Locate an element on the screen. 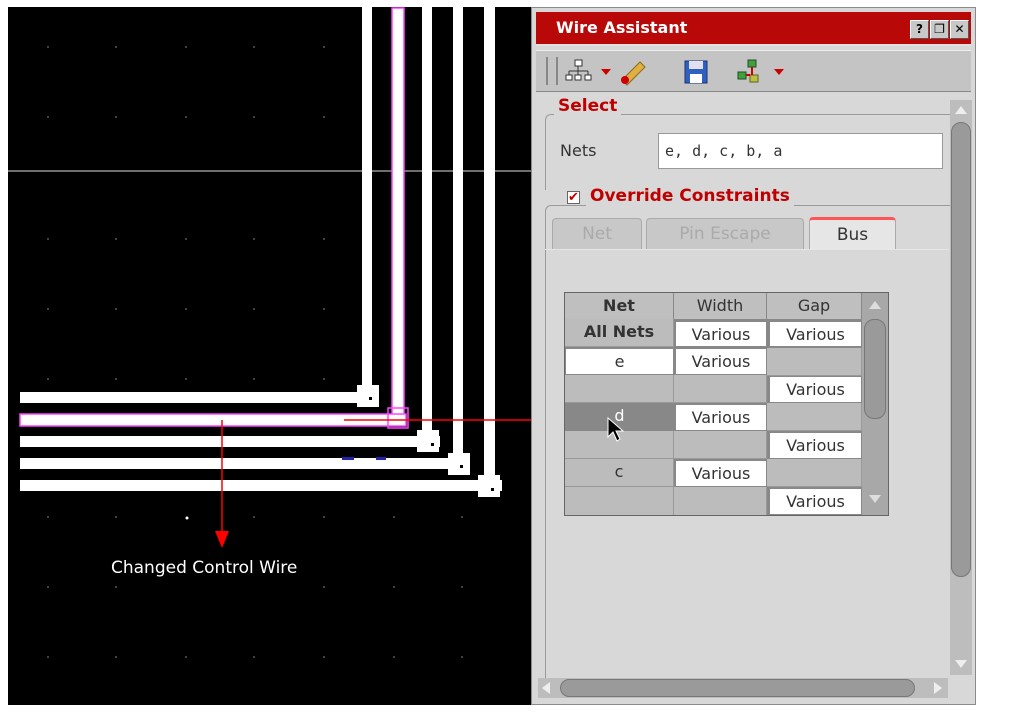 Image resolution: width=1013 pixels, height=713 pixels. scroll-right-icon is located at coordinates (938, 688).